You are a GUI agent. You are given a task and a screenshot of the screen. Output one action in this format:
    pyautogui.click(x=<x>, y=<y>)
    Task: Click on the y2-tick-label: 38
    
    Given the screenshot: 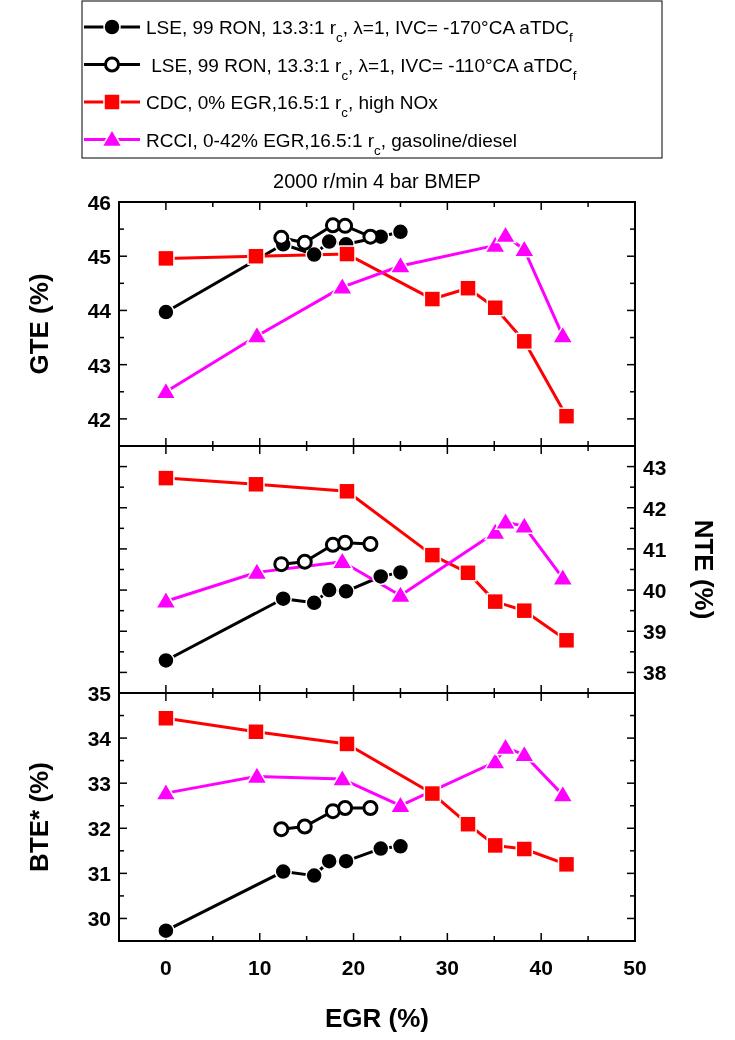 What is the action you would take?
    pyautogui.click(x=655, y=673)
    